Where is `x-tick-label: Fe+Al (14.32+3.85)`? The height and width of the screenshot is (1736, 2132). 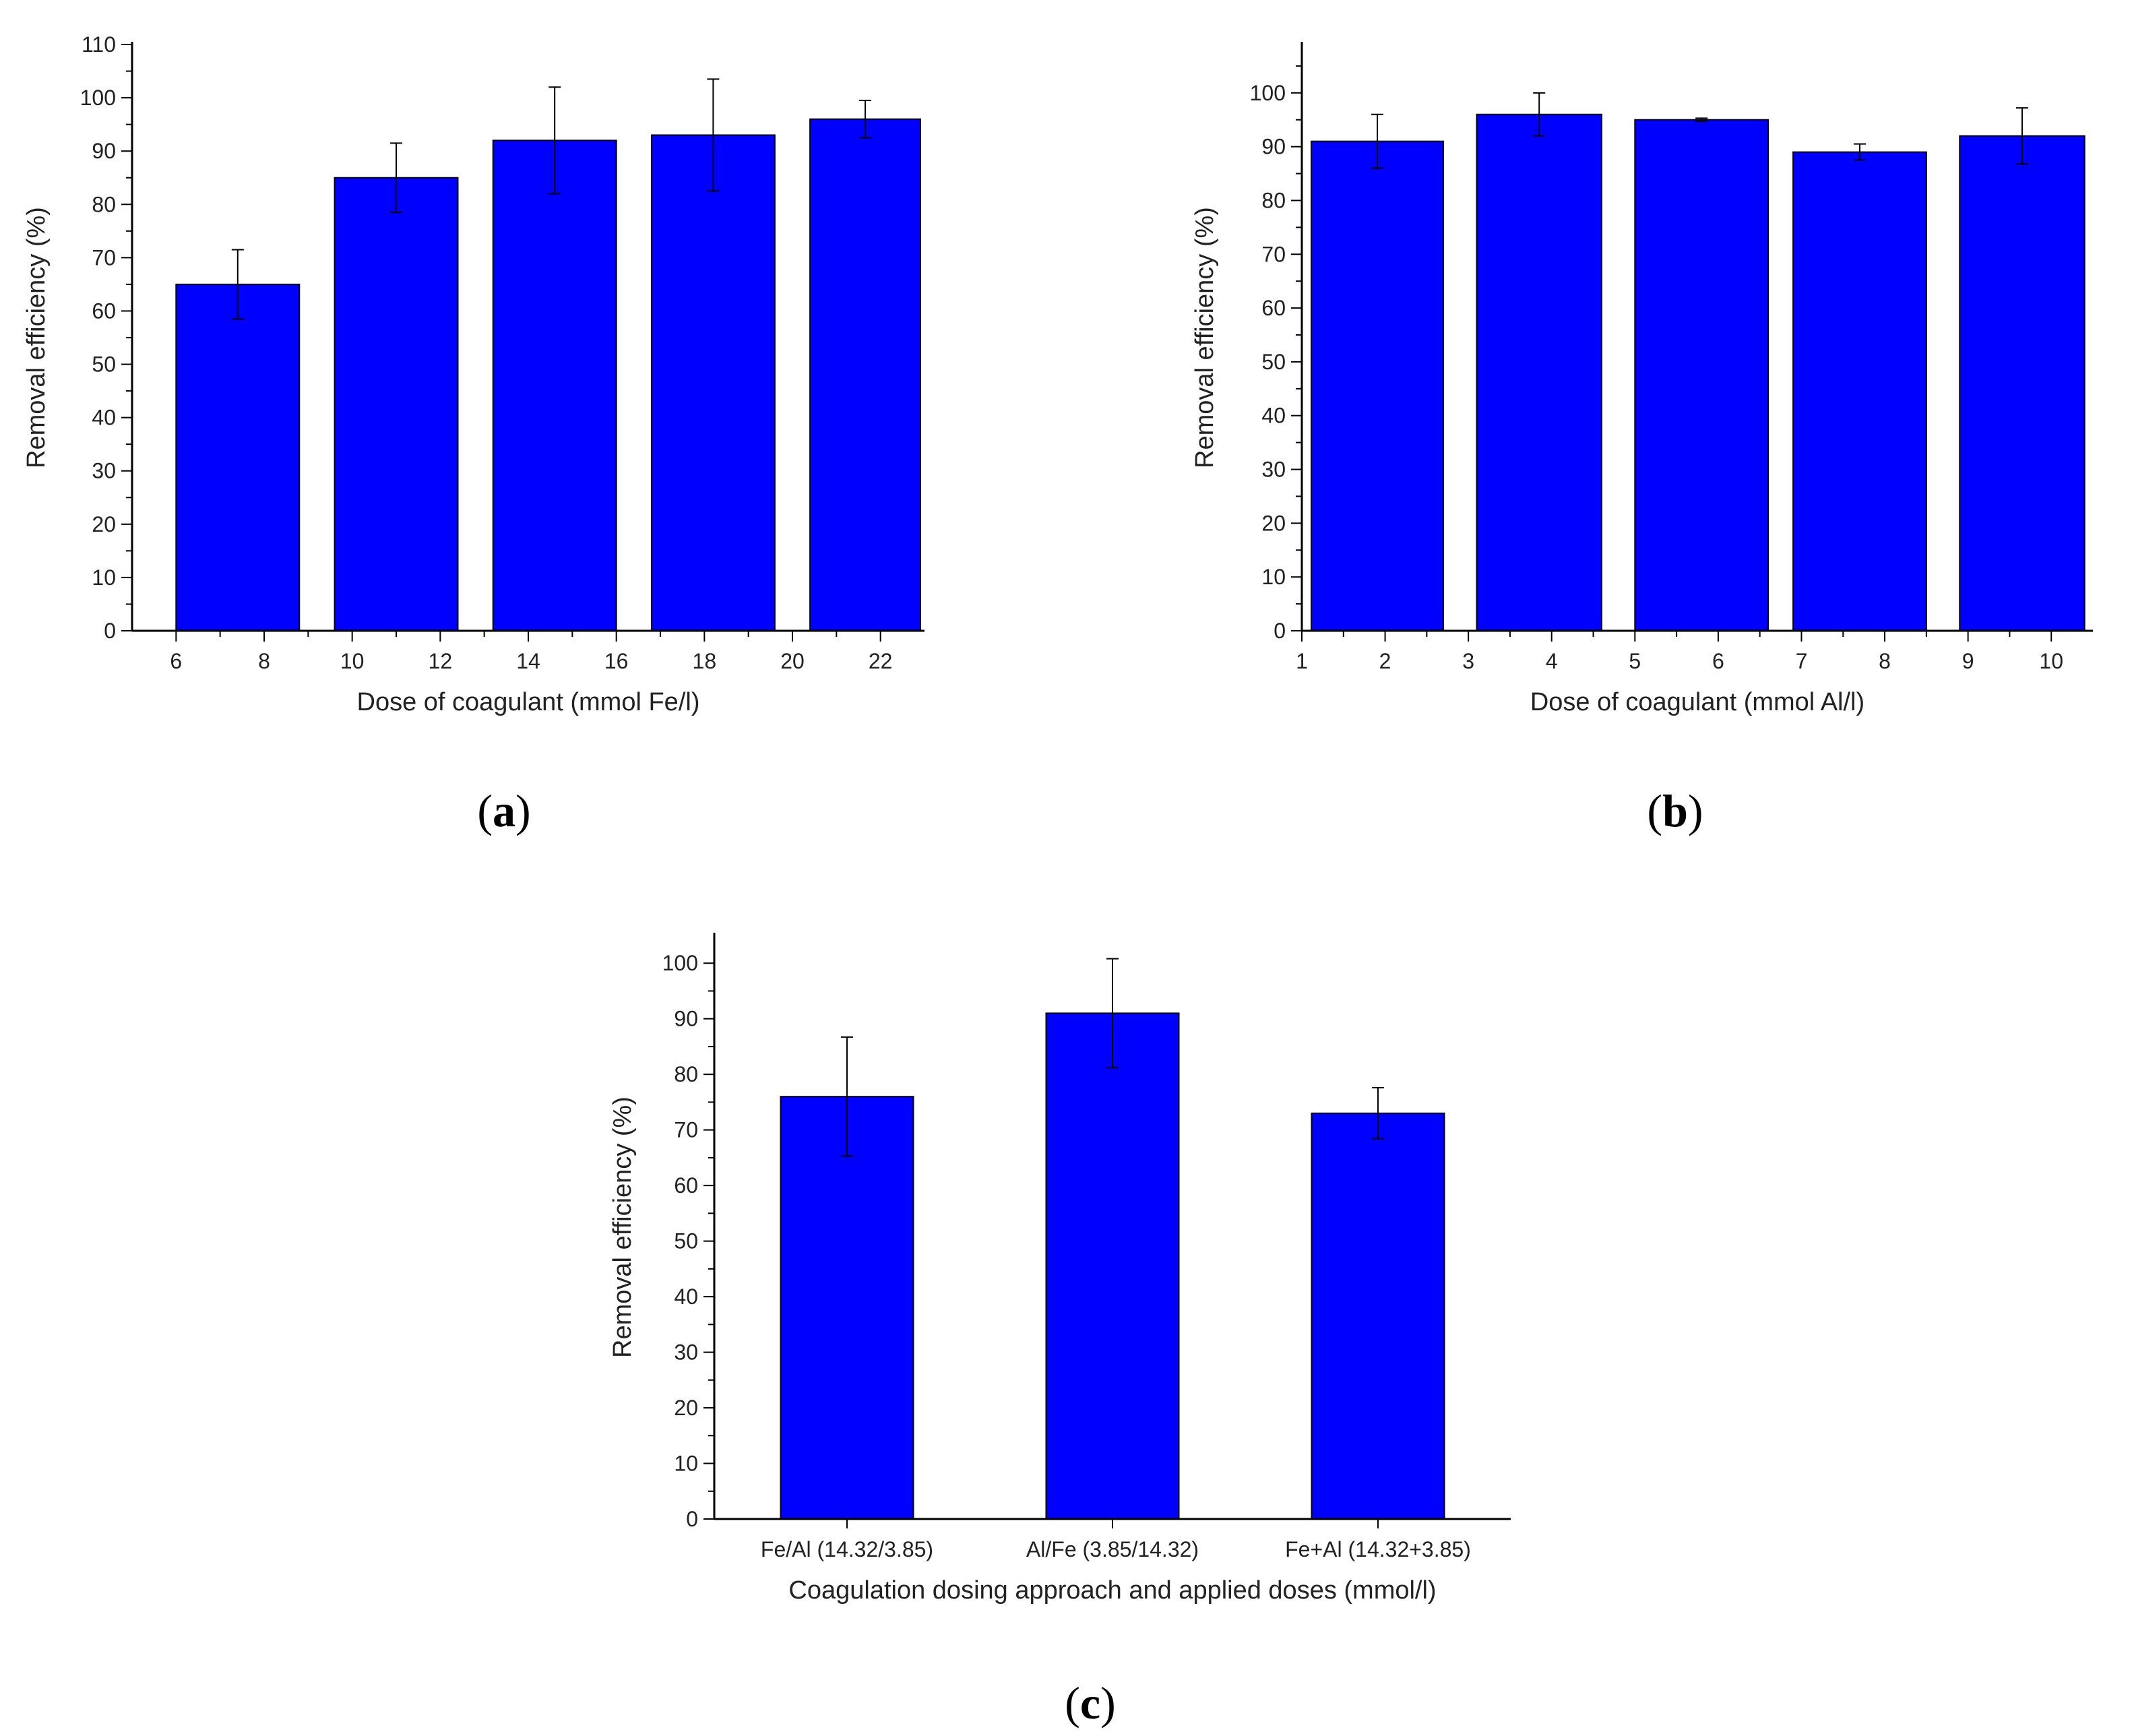 x-tick-label: Fe+Al (14.32+3.85) is located at coordinates (1378, 1549).